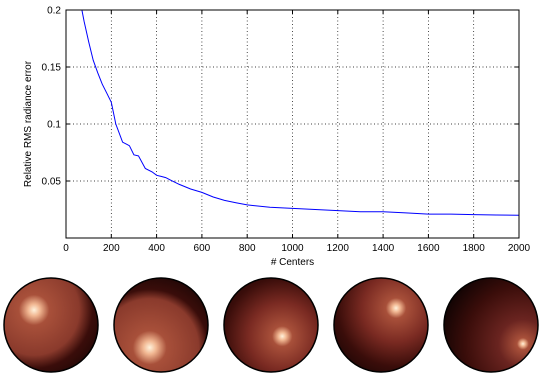 The image size is (550, 387). What do you see at coordinates (54, 11) in the screenshot?
I see `y-tick-label: 0.2` at bounding box center [54, 11].